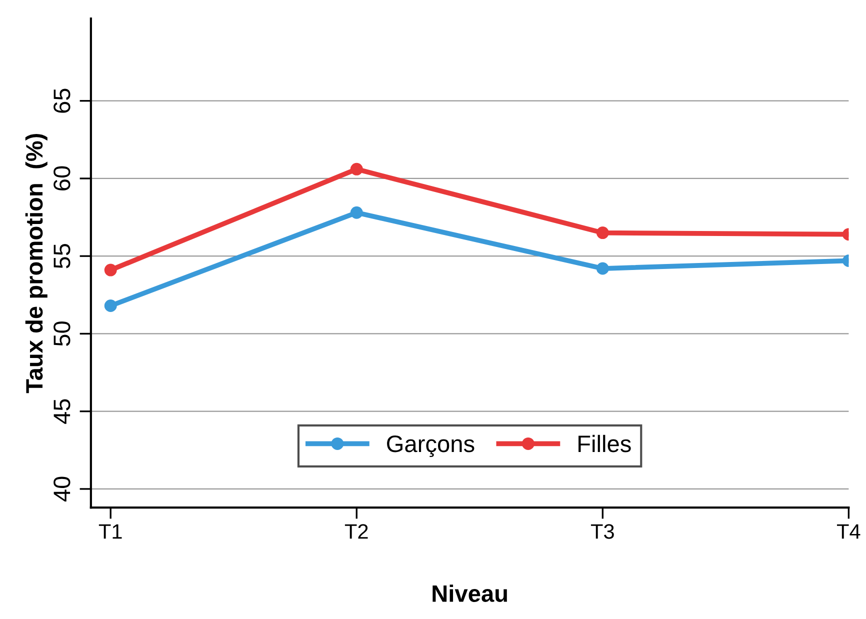 The height and width of the screenshot is (619, 866). What do you see at coordinates (62, 411) in the screenshot?
I see `y-tick-label: 45` at bounding box center [62, 411].